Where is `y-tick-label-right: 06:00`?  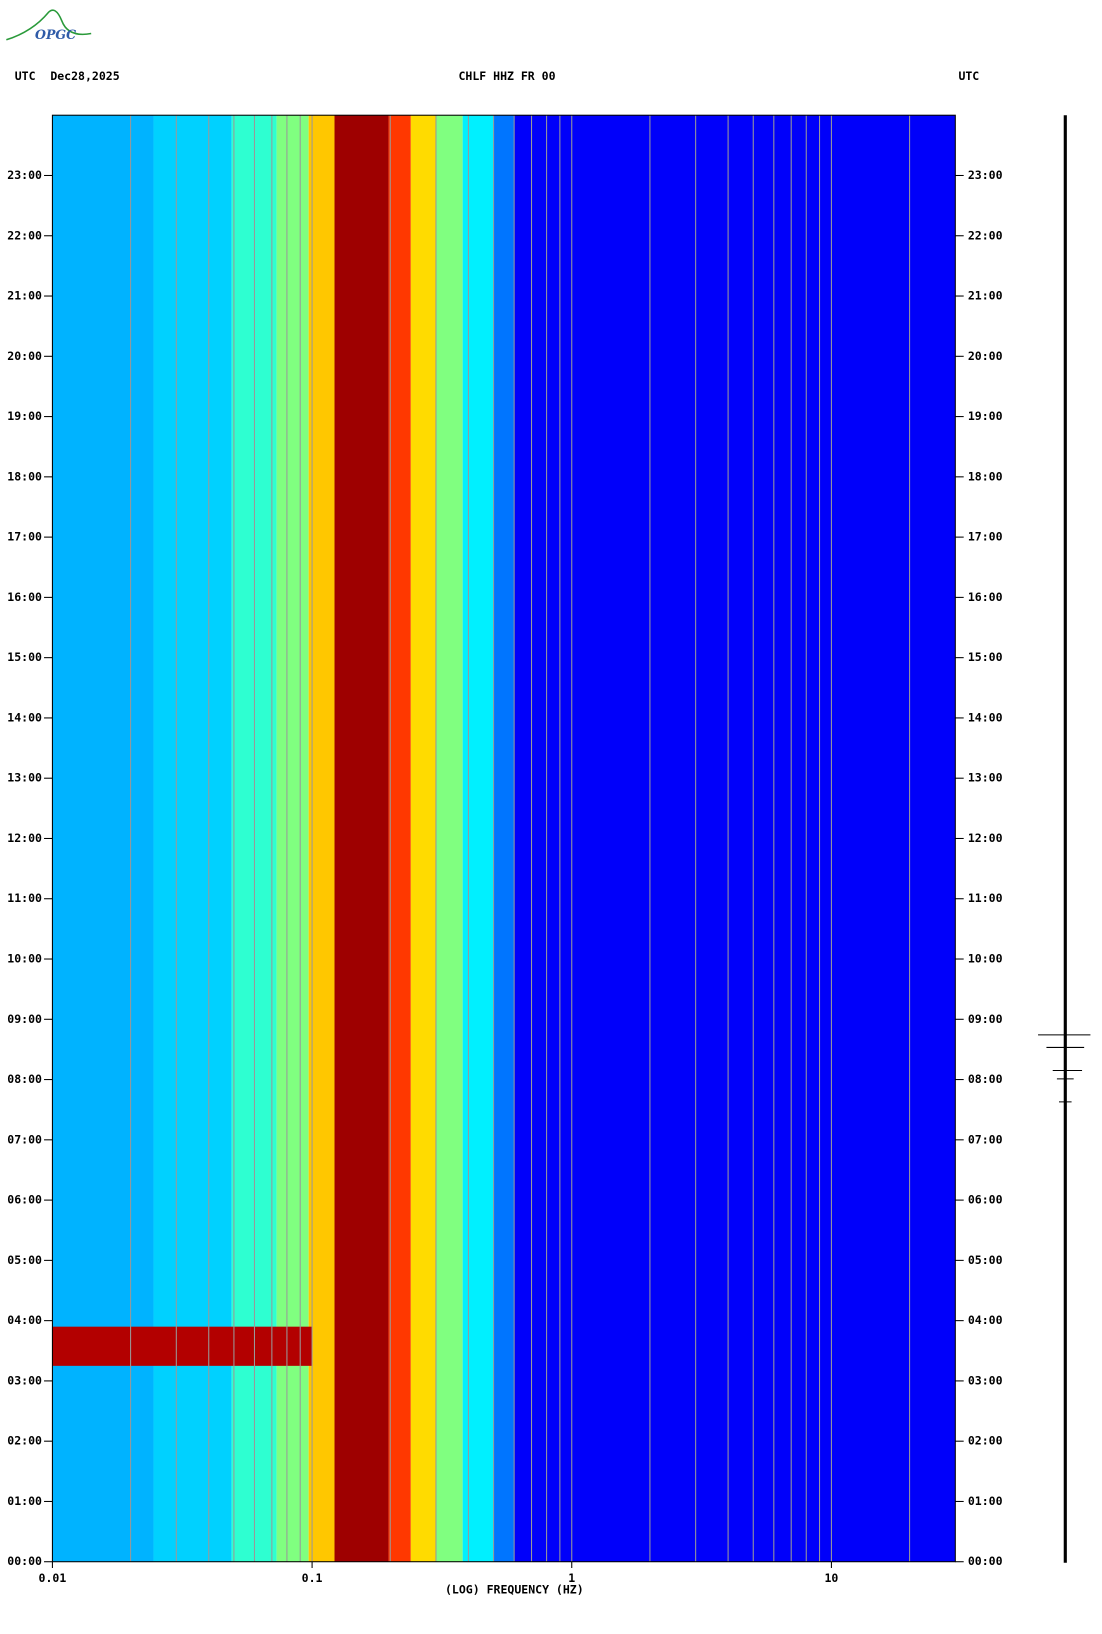 y-tick-label-right: 06:00 is located at coordinates (985, 1200).